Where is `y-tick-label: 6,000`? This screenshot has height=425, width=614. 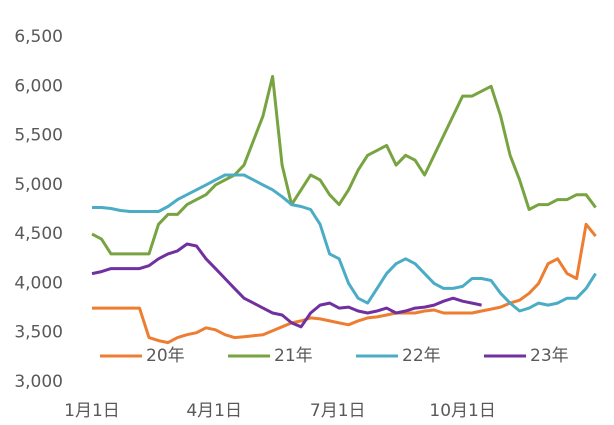 y-tick-label: 6,000 is located at coordinates (38, 86).